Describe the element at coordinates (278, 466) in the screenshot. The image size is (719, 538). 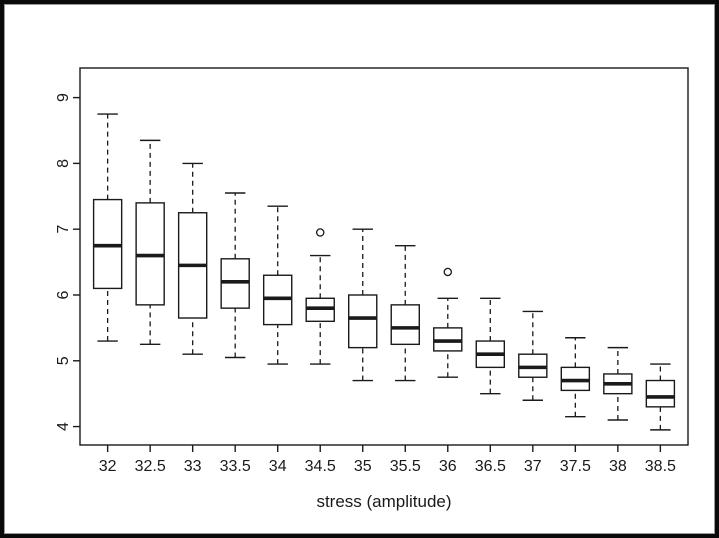
I see `x-axis-tick-label: 34` at that location.